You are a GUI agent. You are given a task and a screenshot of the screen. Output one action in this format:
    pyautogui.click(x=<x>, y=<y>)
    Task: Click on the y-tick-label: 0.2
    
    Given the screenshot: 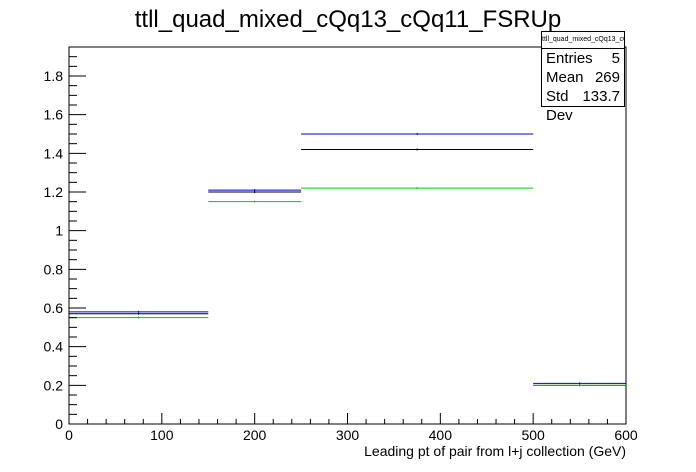 What is the action you would take?
    pyautogui.click(x=54, y=385)
    